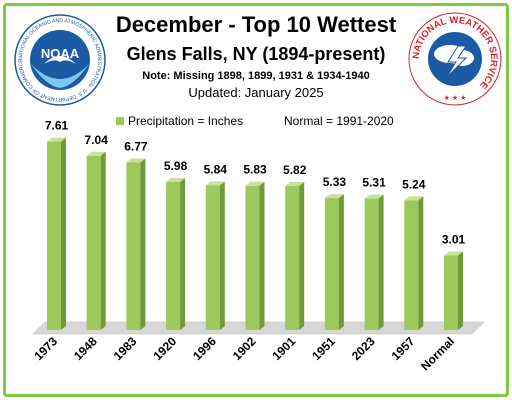  Describe the element at coordinates (414, 184) in the screenshot. I see `data-label: 5.24` at that location.